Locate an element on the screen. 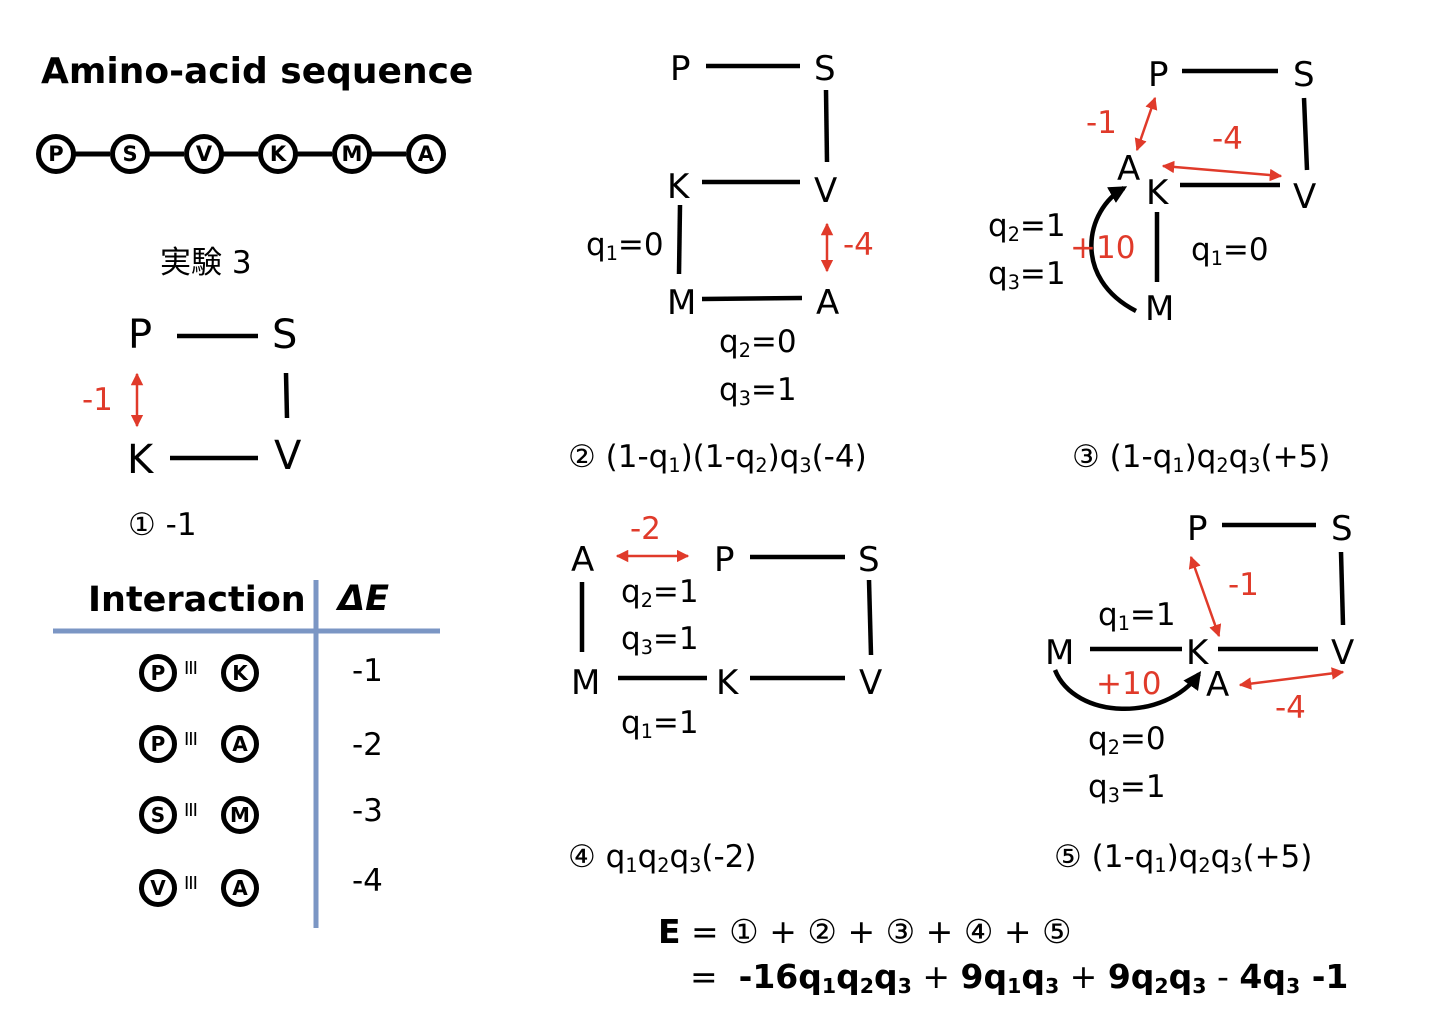  config-5-caption: ⑤ (1-q1)q2q3(+5) is located at coordinates (1183, 858).